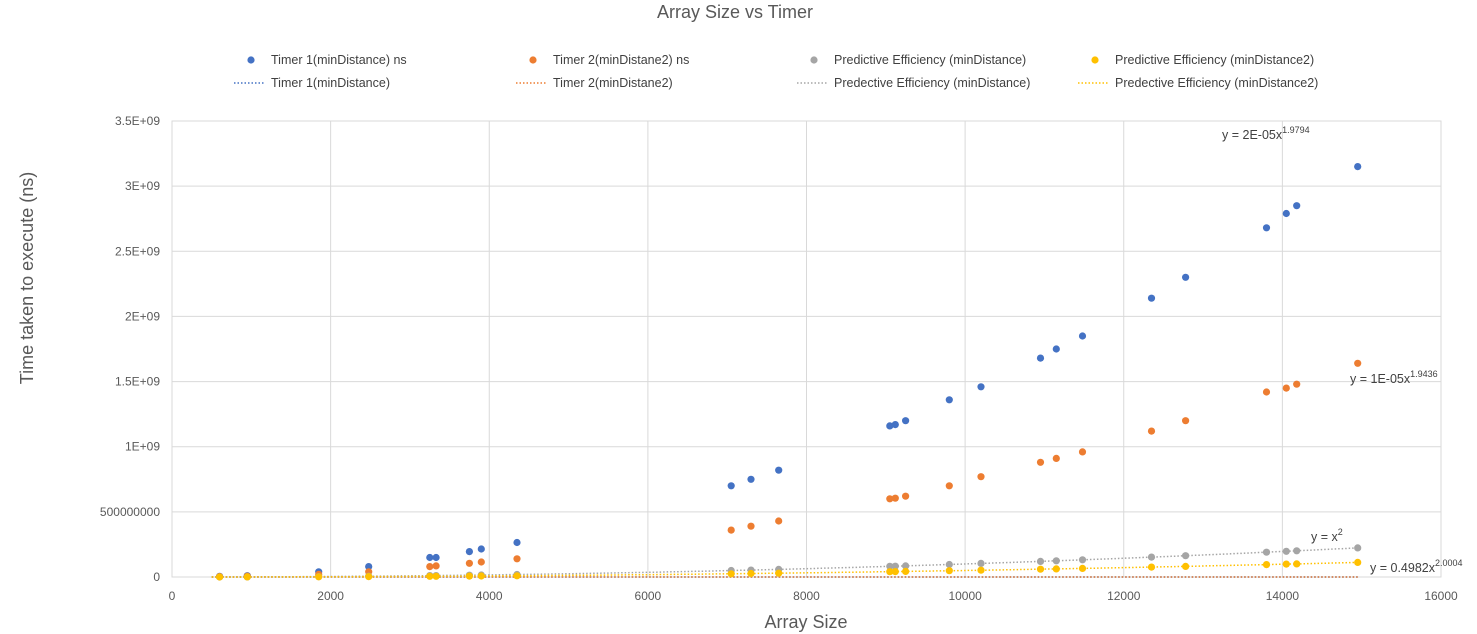 The width and height of the screenshot is (1477, 634). I want to click on trendline-equation-3: y = x2, so click(1327, 535).